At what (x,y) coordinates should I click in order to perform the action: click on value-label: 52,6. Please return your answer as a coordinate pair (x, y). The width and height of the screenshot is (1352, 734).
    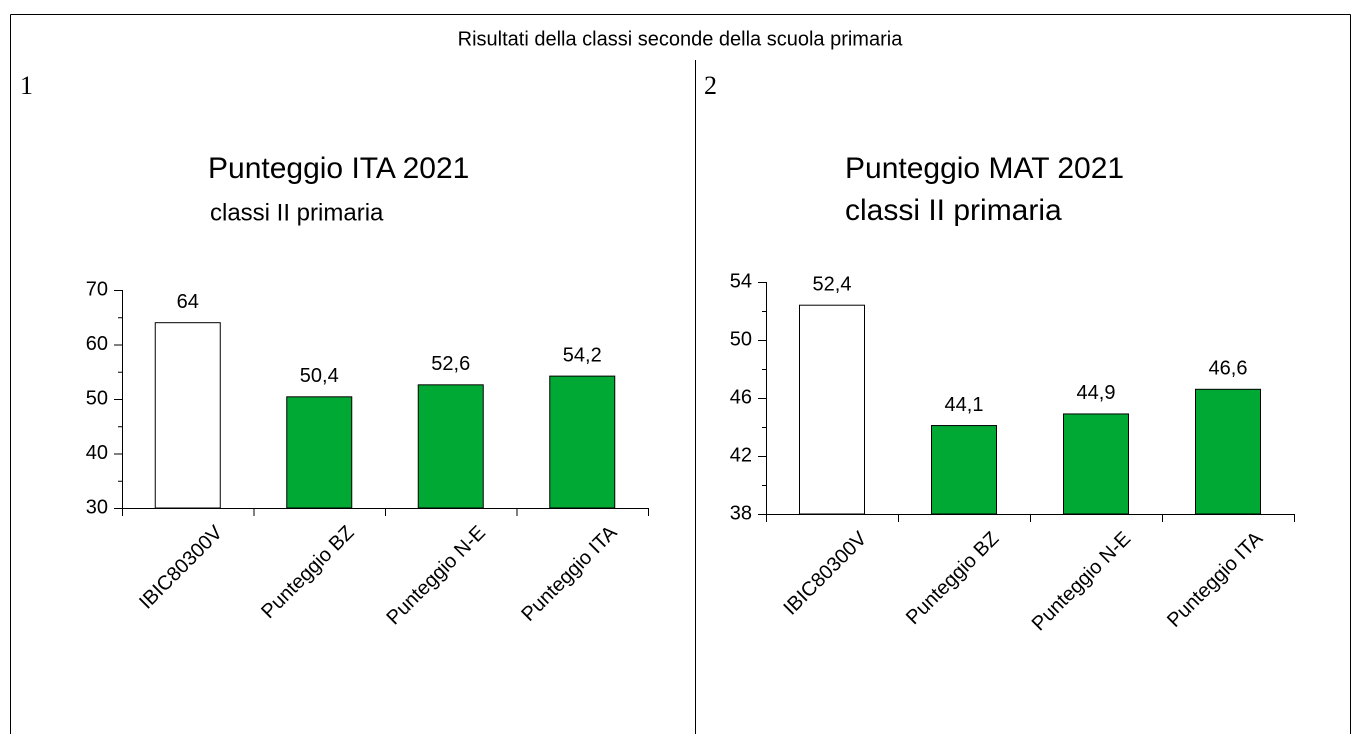
    Looking at the image, I should click on (450, 364).